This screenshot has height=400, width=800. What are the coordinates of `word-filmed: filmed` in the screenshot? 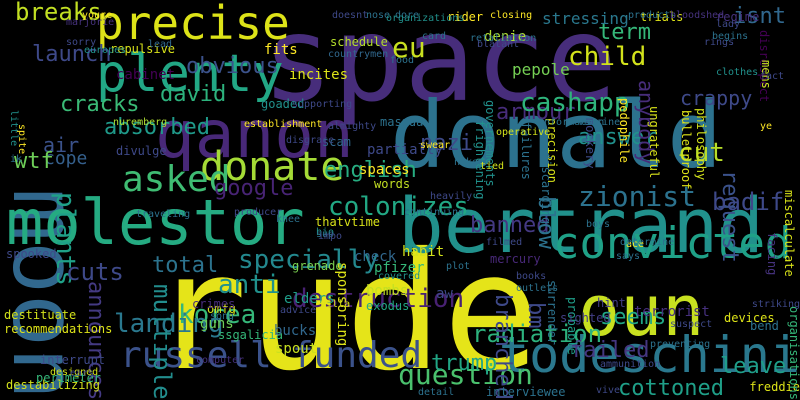 It's located at (504, 242).